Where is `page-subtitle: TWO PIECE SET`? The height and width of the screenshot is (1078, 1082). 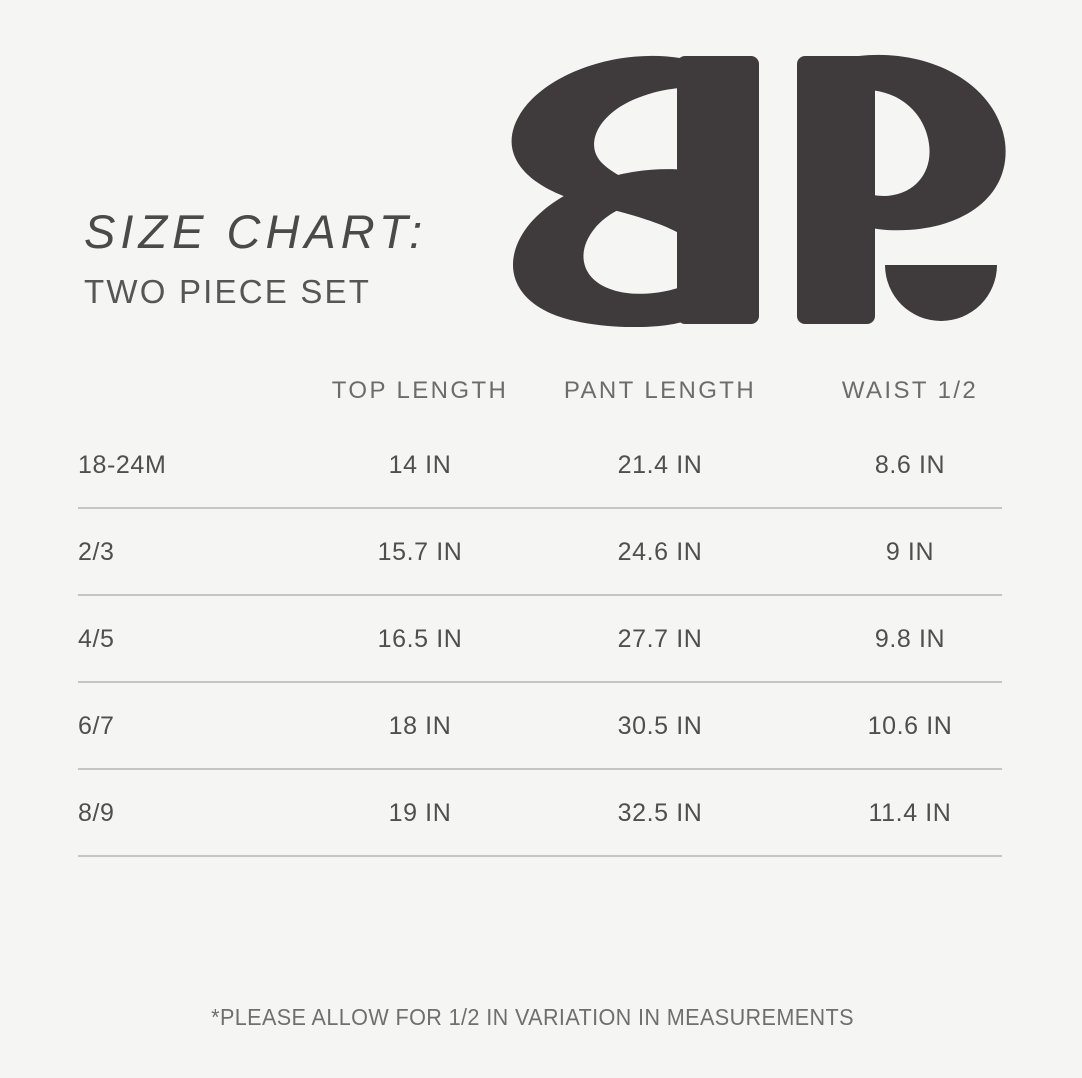
page-subtitle: TWO PIECE SET is located at coordinates (228, 291).